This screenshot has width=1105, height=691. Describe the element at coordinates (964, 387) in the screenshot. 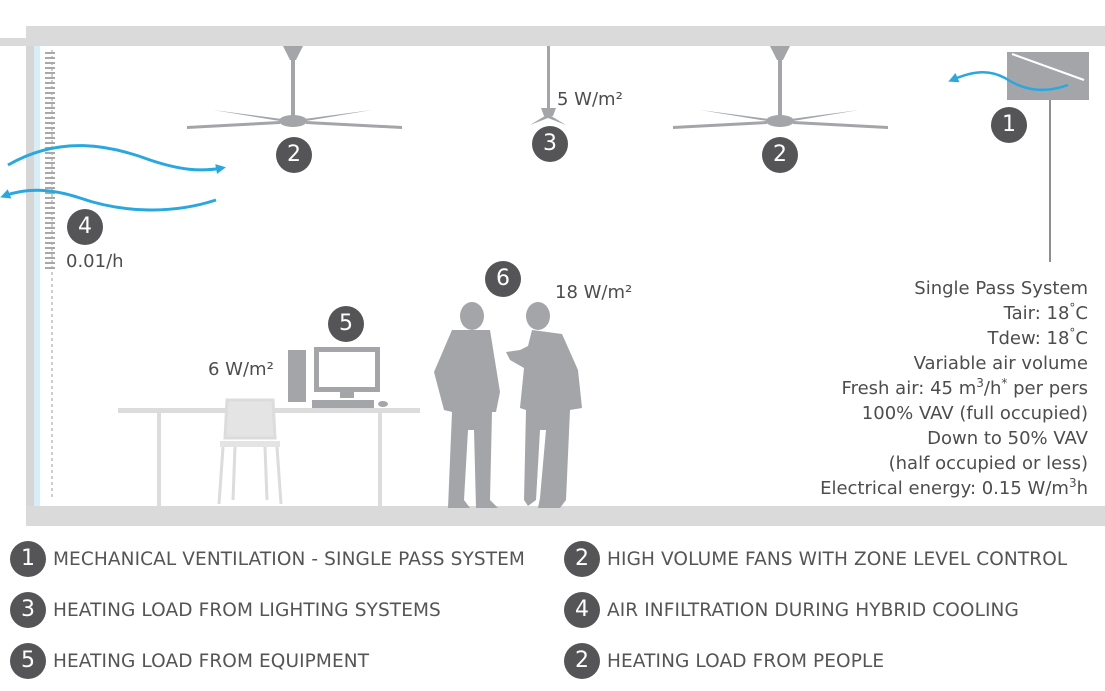

I see `spec-line-fresh-air: Fresh air: 45 m3/h* per pers` at that location.